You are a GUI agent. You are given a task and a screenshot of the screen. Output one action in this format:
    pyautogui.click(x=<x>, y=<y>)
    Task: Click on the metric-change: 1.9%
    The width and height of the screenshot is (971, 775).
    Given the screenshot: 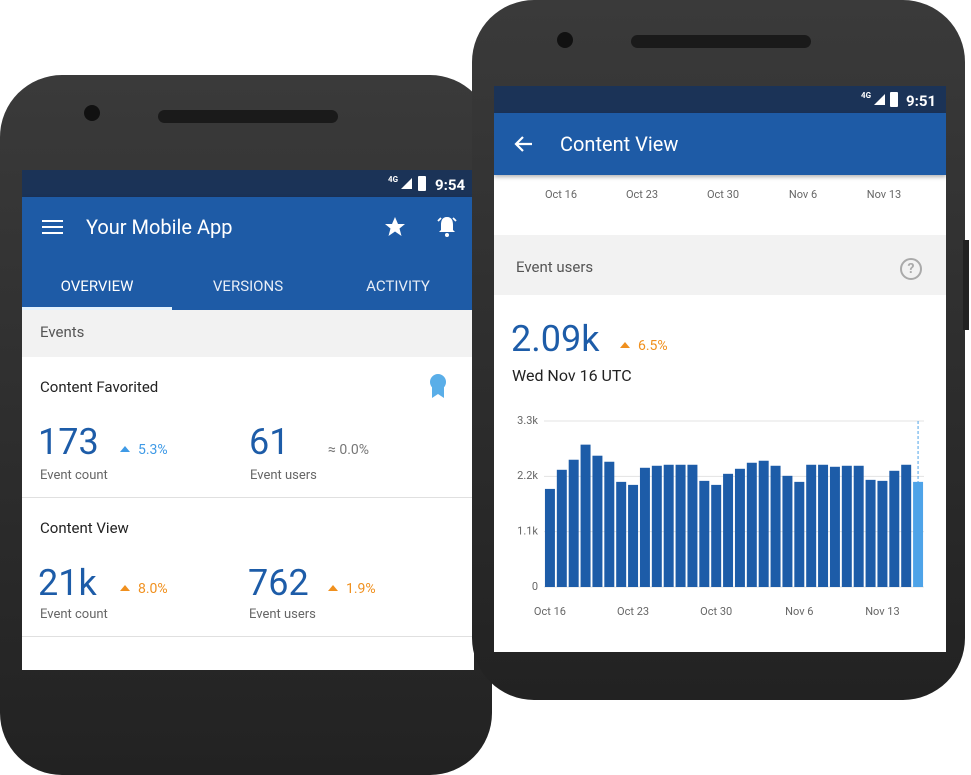 What is the action you would take?
    pyautogui.click(x=352, y=589)
    